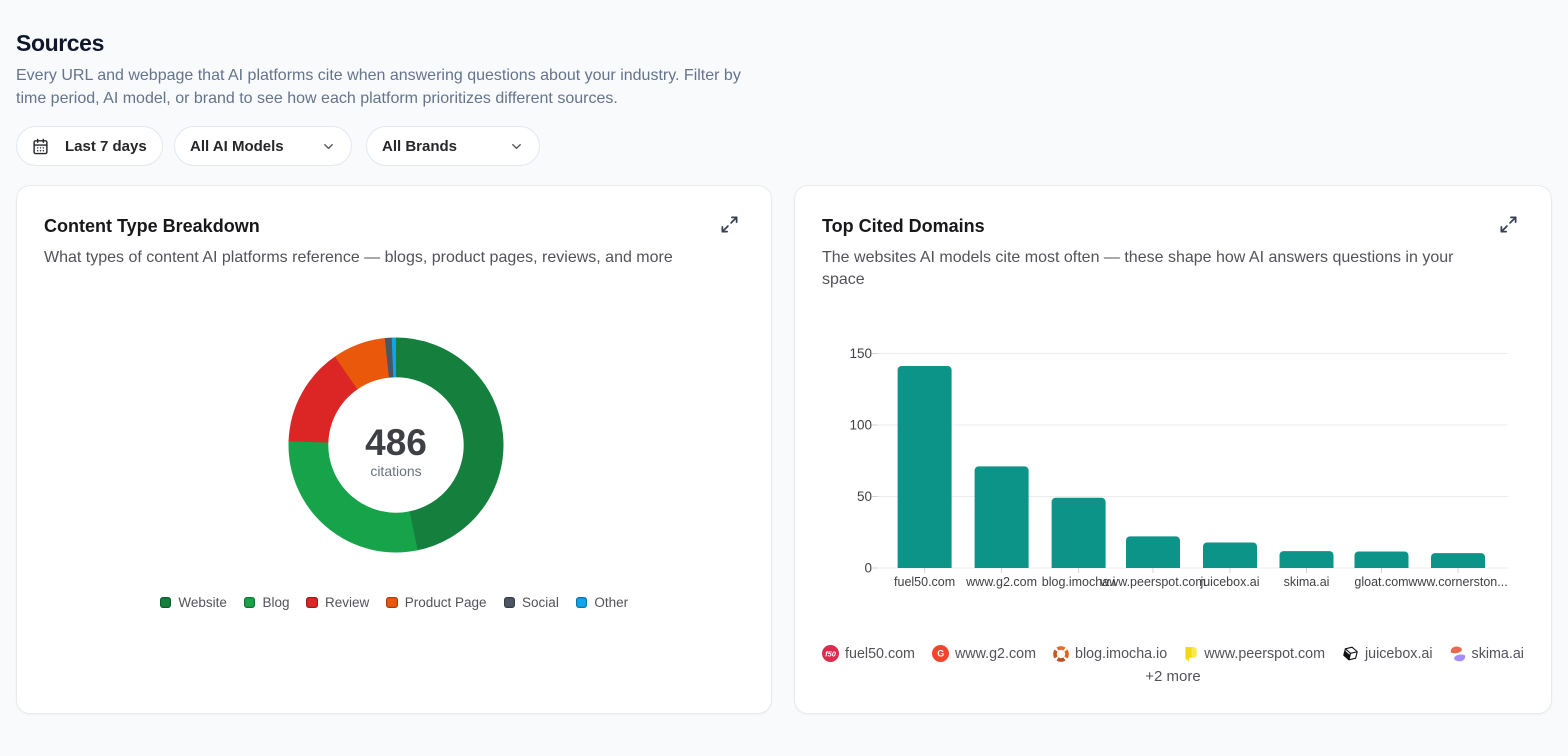  I want to click on svg-text: 100, so click(860, 425).